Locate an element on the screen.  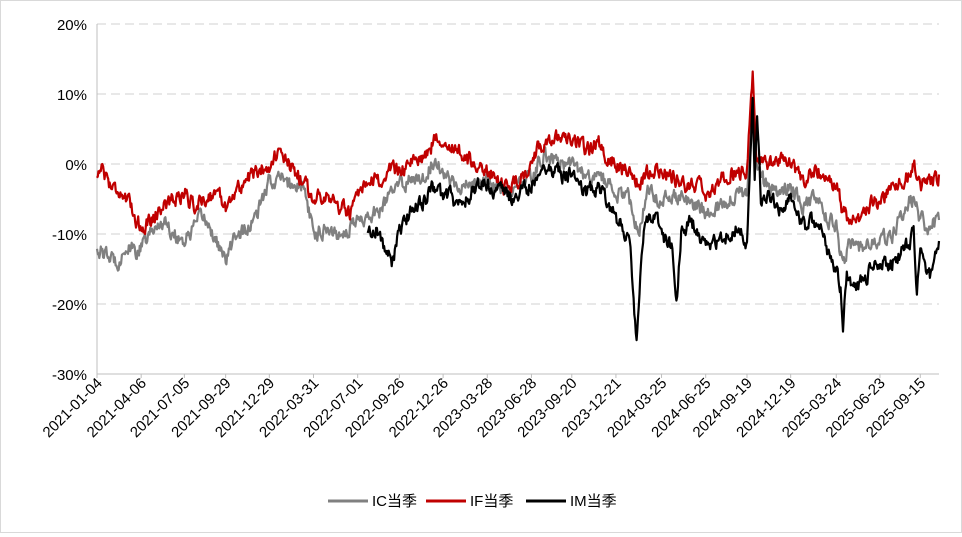
y-tick-label: -10% is located at coordinates (69, 235).